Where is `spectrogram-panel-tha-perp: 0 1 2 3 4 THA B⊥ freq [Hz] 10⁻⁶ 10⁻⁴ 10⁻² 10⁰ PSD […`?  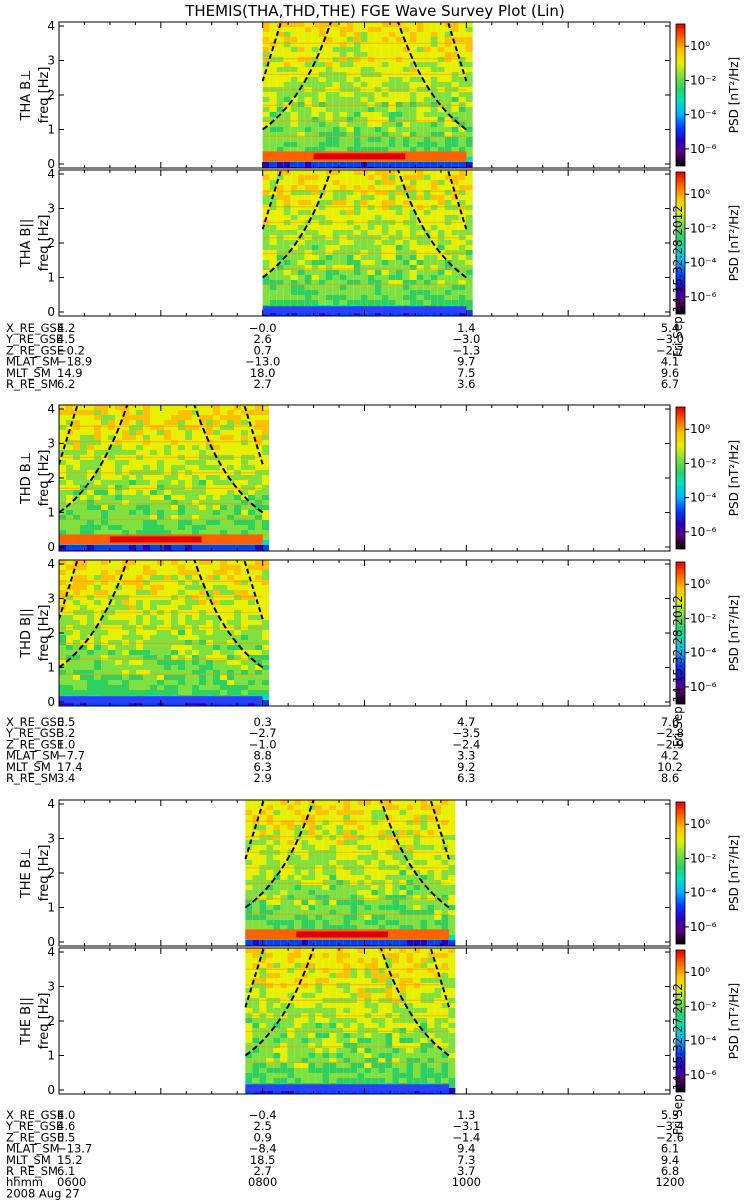 spectrogram-panel-tha-perp: 0 1 2 3 4 THA B⊥ freq [Hz] 10⁻⁶ 10⁻⁴ 10⁻² 10⁰ PSD [… is located at coordinates (380, 95).